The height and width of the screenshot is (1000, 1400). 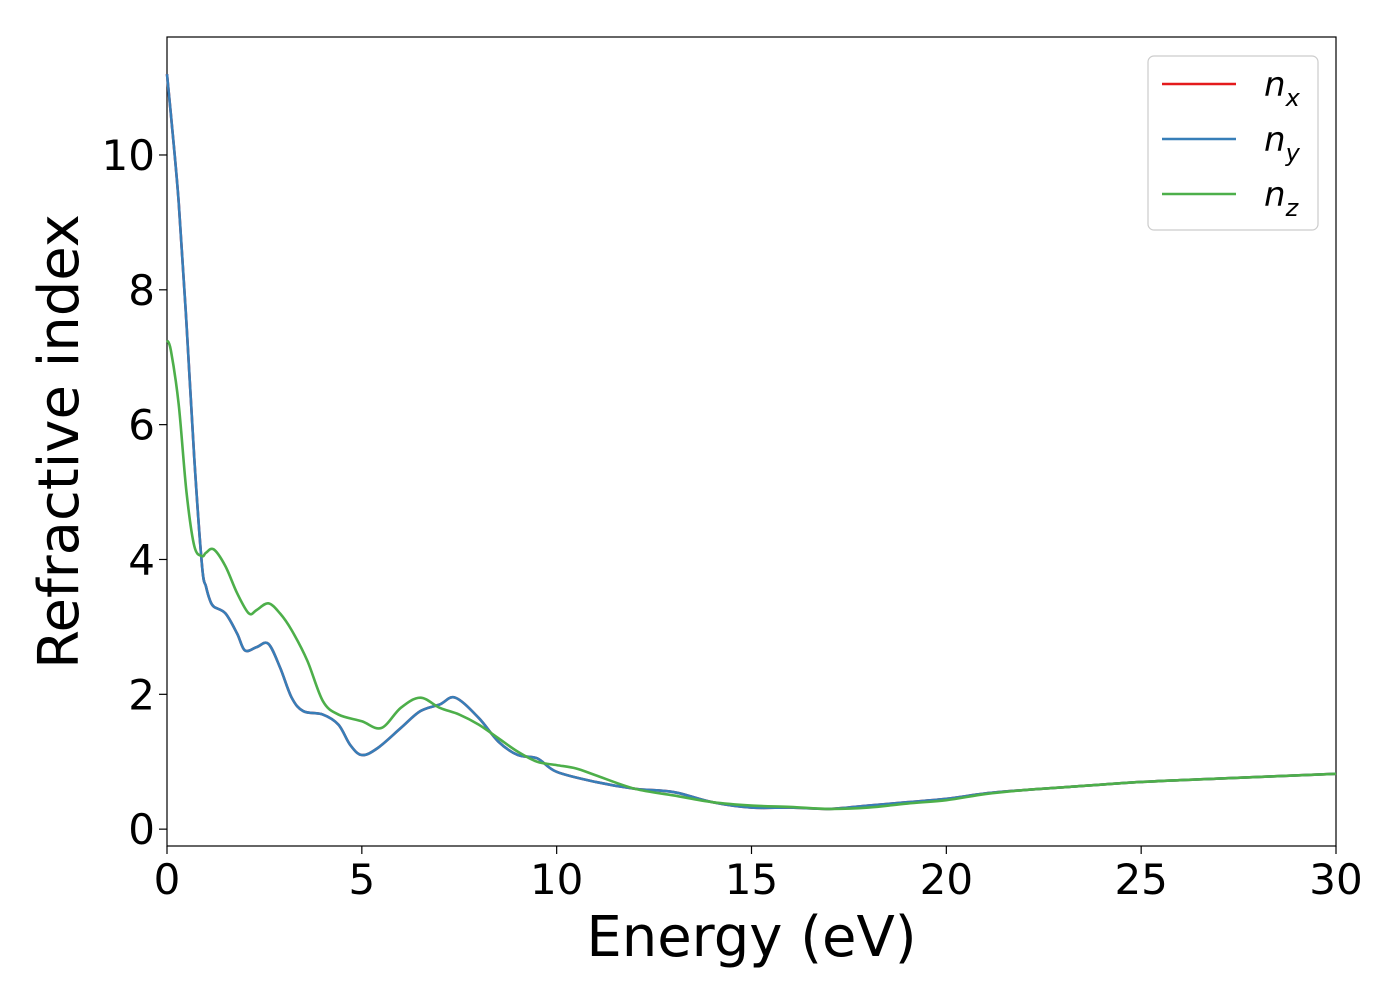 What do you see at coordinates (751, 937) in the screenshot?
I see `x-axis-title: Energy (eV)` at bounding box center [751, 937].